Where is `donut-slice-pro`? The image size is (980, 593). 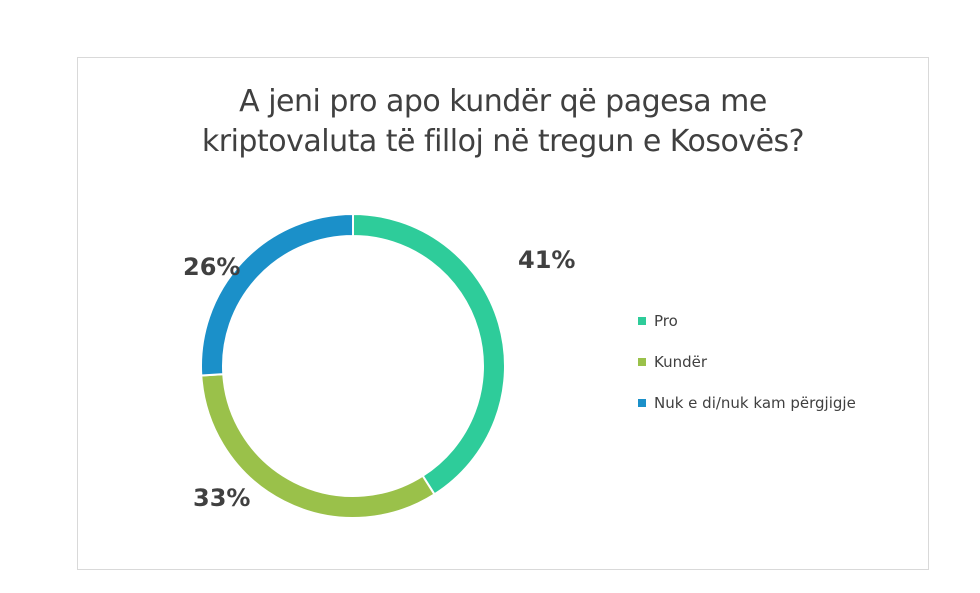
donut-slice-pro is located at coordinates (429, 354).